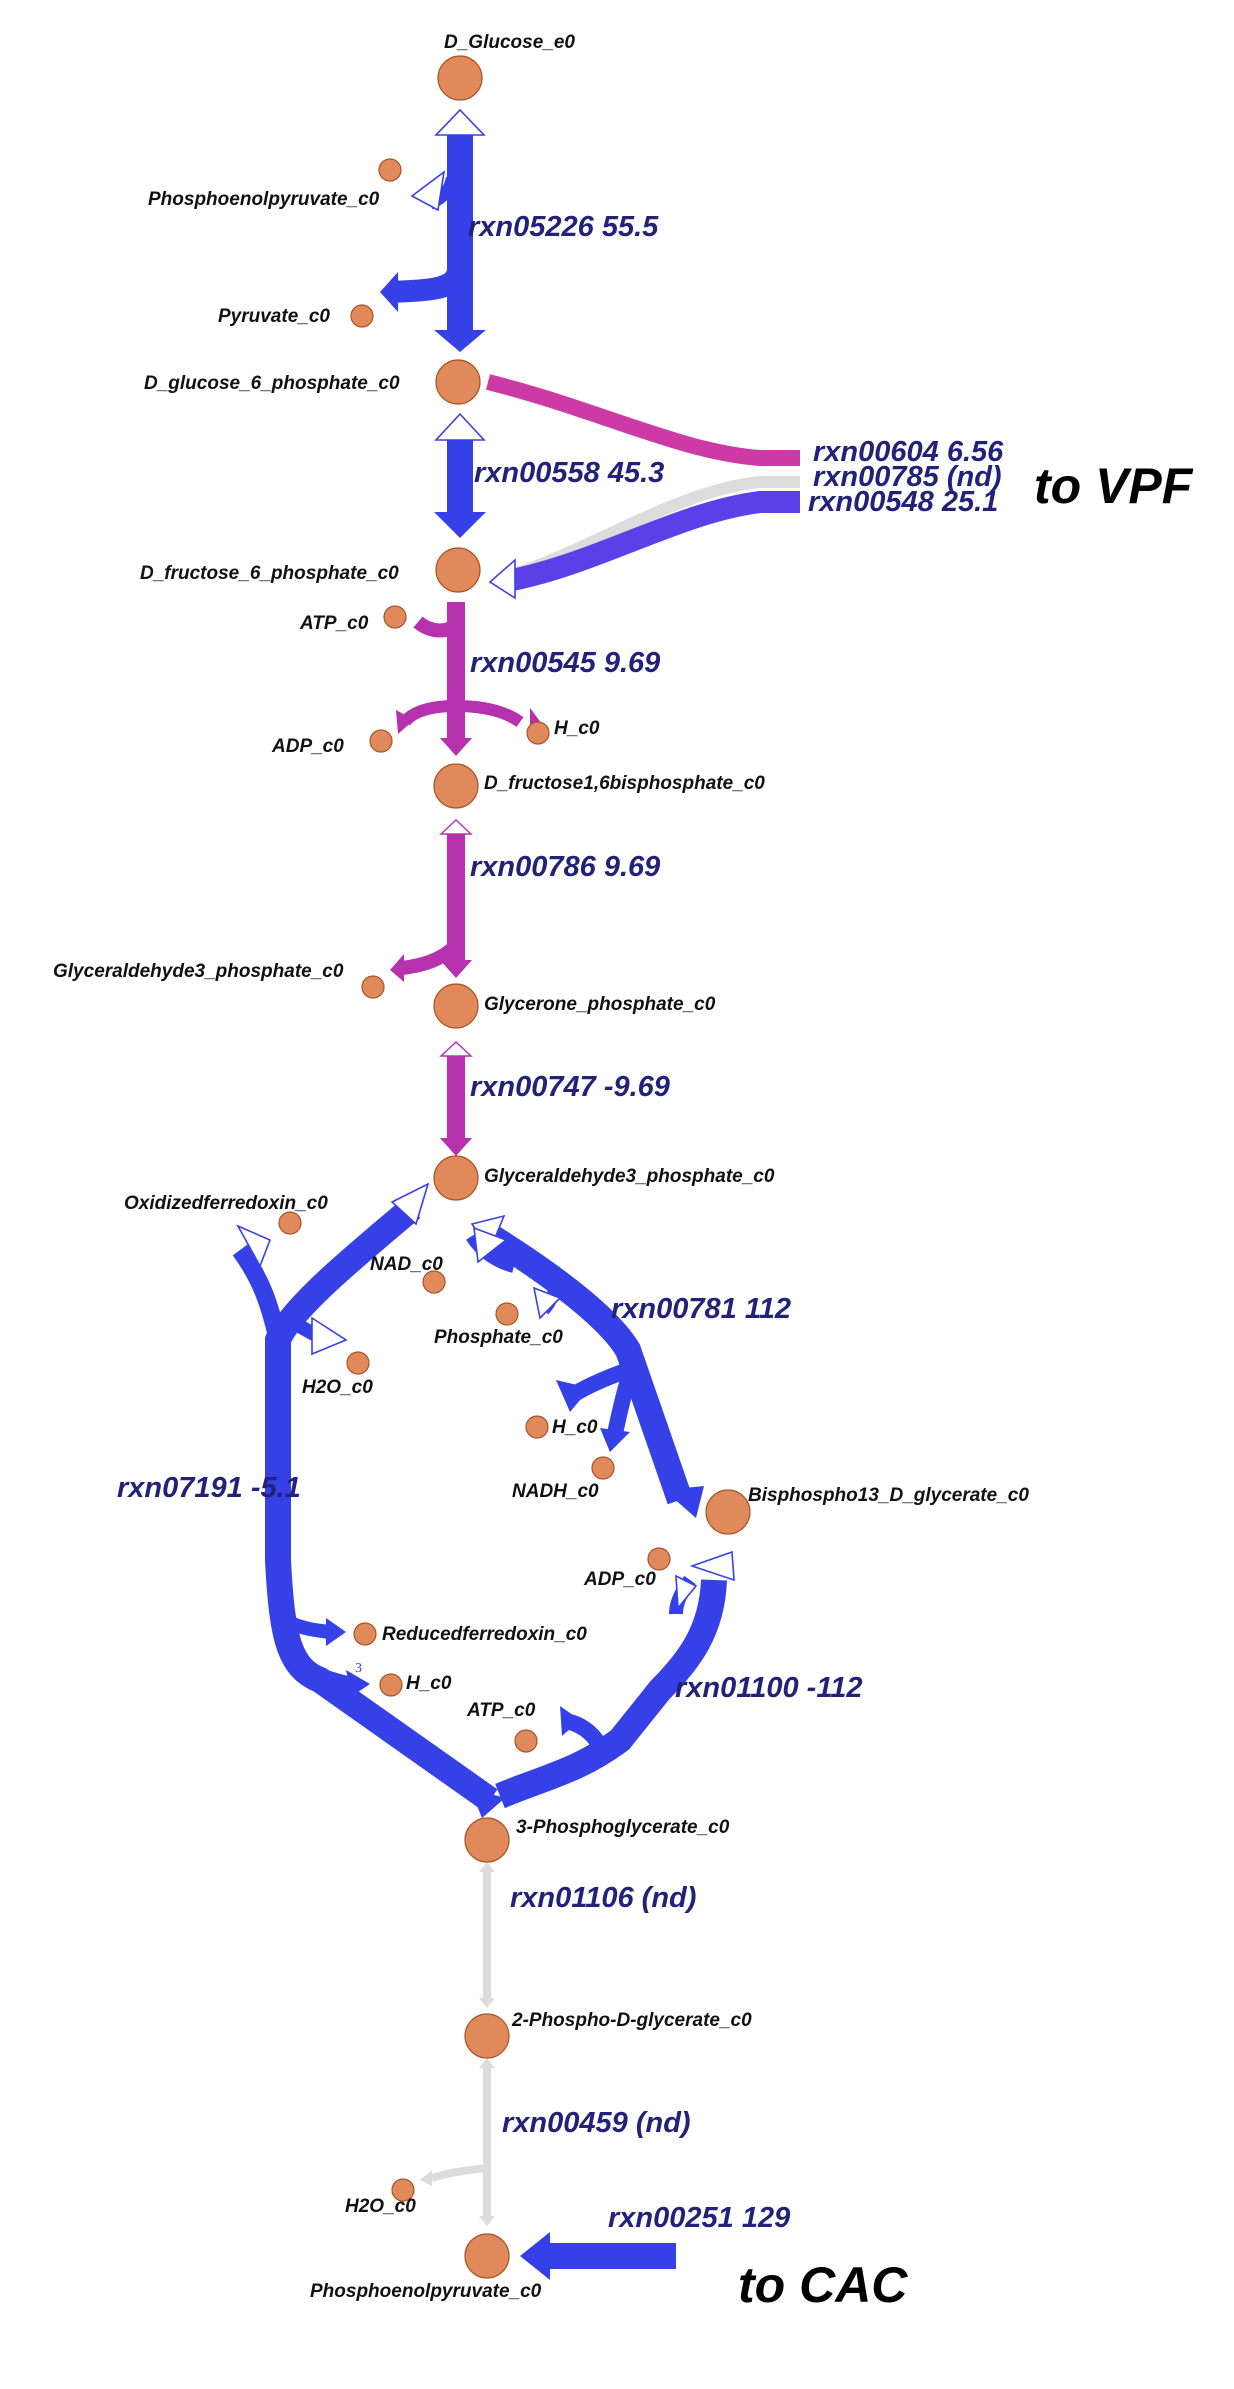  Describe the element at coordinates (431, 957) in the screenshot. I see `rxn00786-gap-edge` at that location.